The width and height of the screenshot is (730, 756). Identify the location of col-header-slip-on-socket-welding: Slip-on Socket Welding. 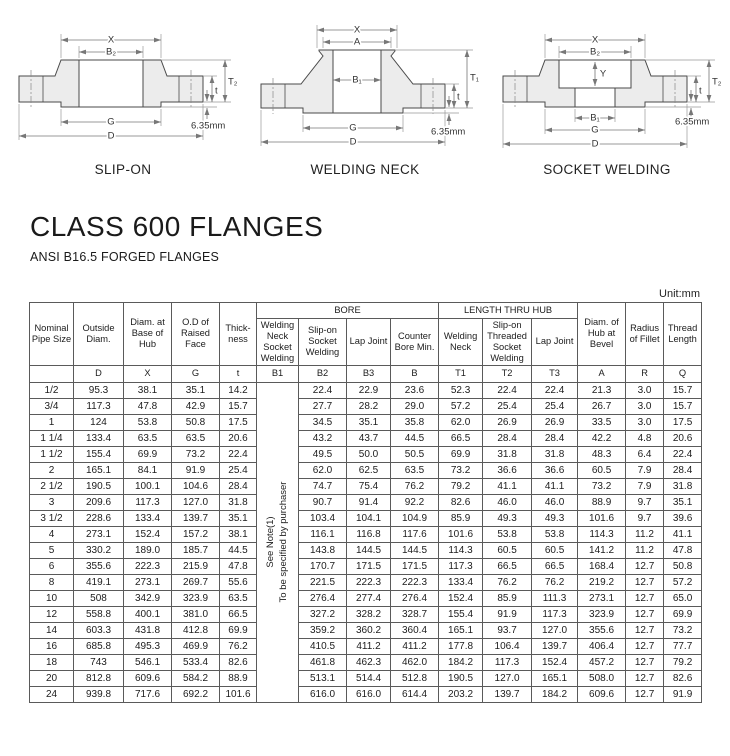
(322, 342).